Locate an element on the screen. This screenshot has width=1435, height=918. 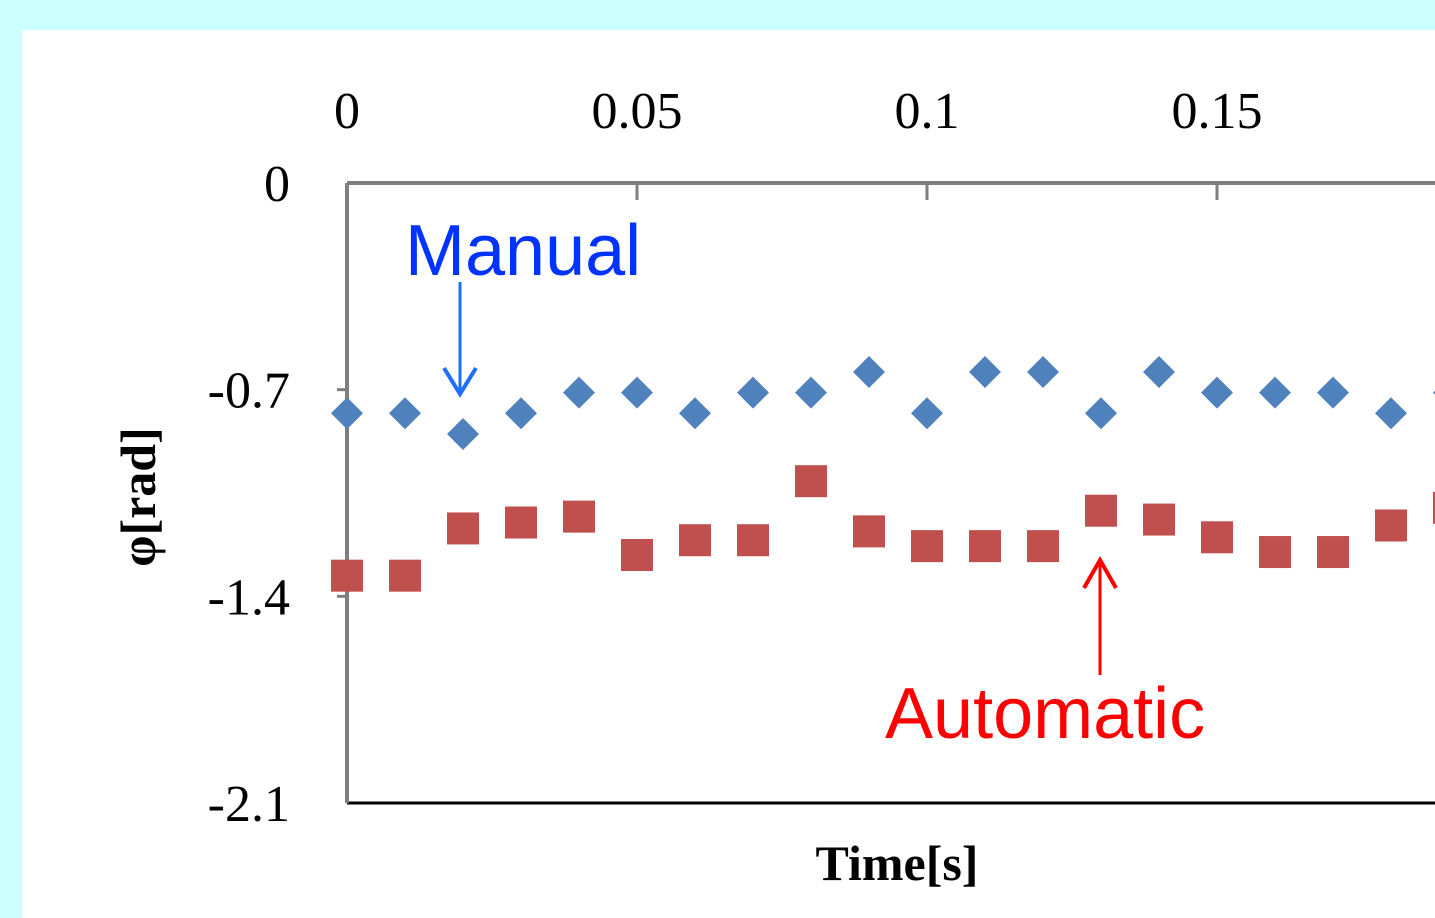
automatic-annotation: Automatic is located at coordinates (1045, 714).